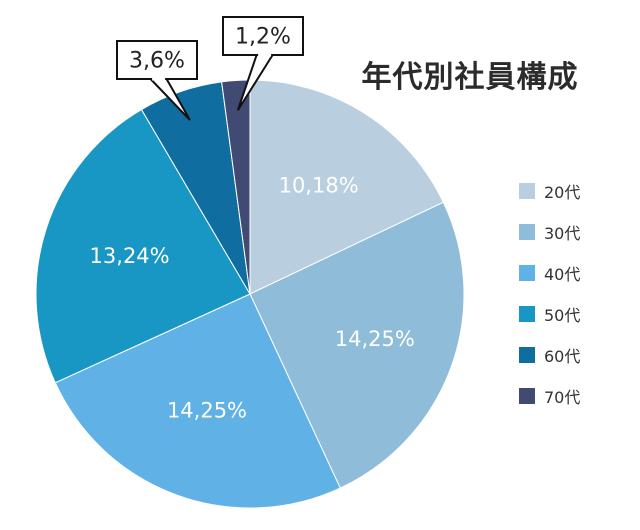  Describe the element at coordinates (562, 397) in the screenshot. I see `legend-label: 70代` at that location.